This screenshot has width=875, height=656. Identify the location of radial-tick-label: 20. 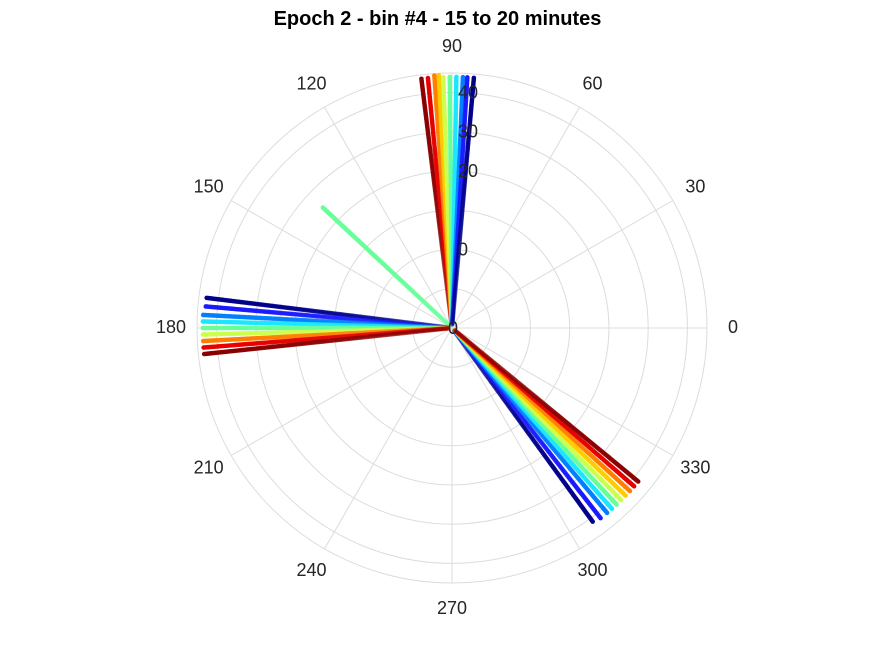
(468, 171).